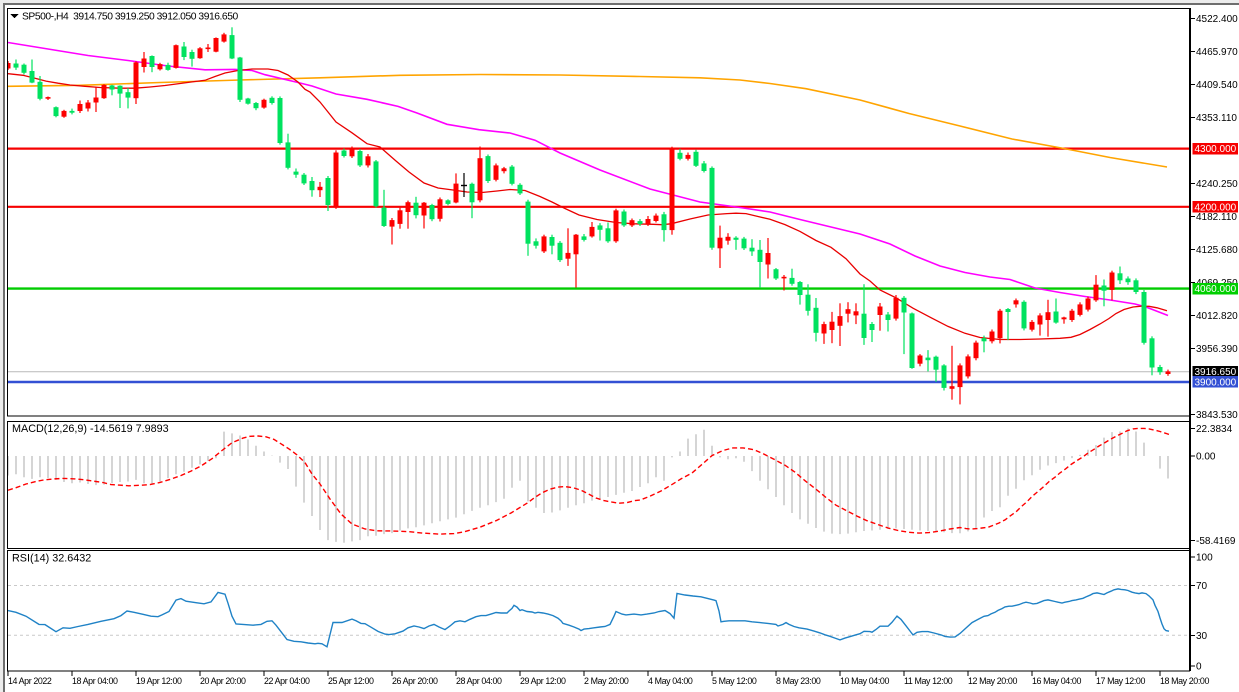 The height and width of the screenshot is (692, 1239). What do you see at coordinates (51, 559) in the screenshot?
I see `svg-text: RSI(14) 32.6432` at bounding box center [51, 559].